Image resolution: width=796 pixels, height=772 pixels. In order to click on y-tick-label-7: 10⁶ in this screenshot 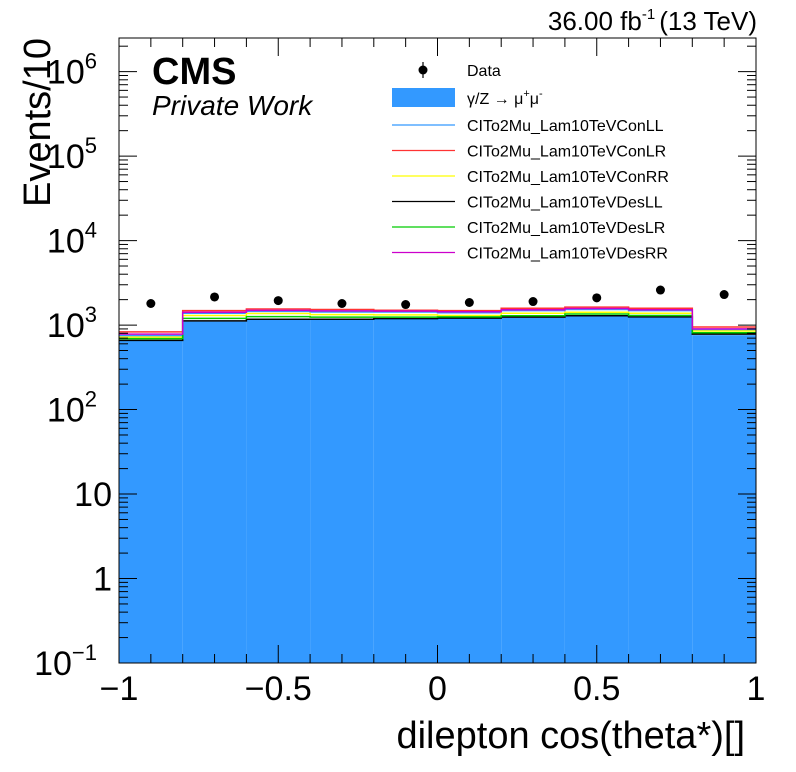, I will do `click(72, 70)`.